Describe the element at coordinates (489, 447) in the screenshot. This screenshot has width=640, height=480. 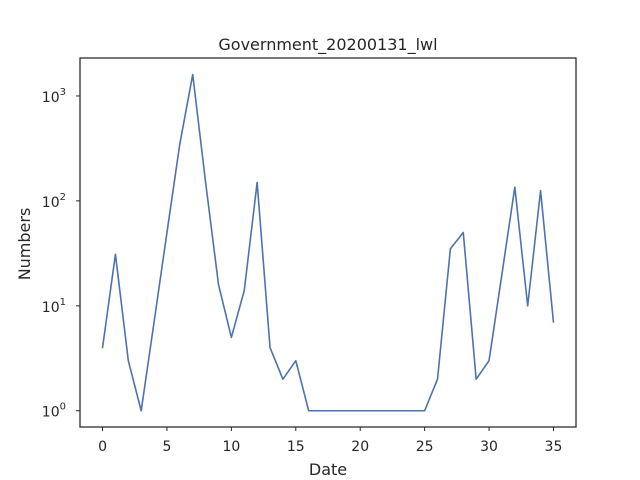
I see `x-tick-label: 30` at that location.